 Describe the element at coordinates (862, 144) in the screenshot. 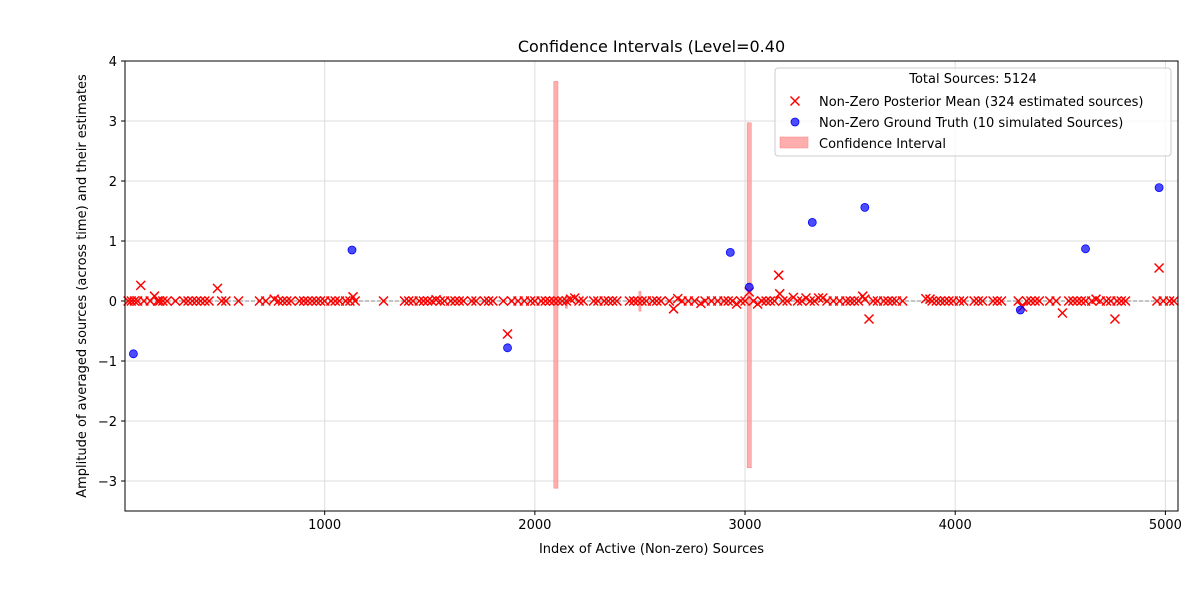

I see `legend-entry: Confidence Interval` at that location.